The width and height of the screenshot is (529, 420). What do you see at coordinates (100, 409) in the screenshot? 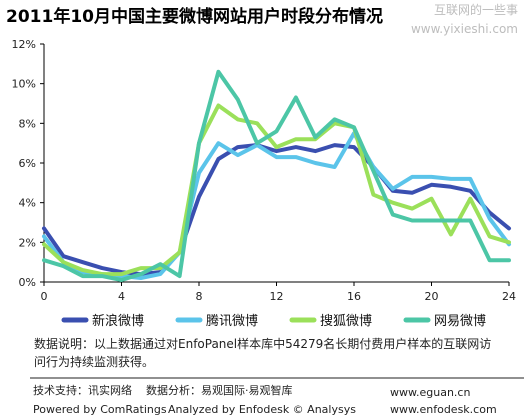
I see `footer-powered-by: Powered by ComRatings` at bounding box center [100, 409].